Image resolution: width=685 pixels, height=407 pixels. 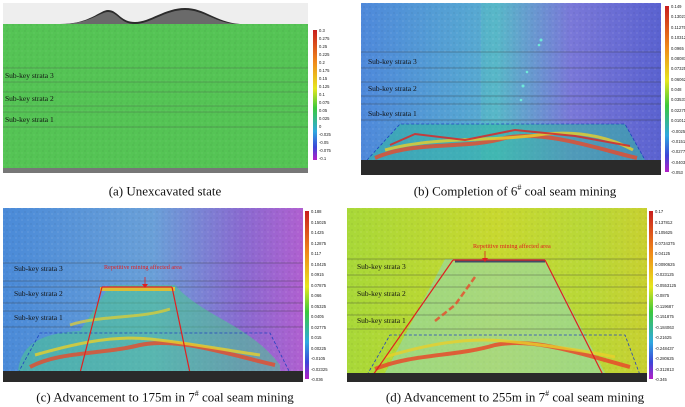 I want to click on colorbar-tick: 0.048, so click(x=676, y=89).